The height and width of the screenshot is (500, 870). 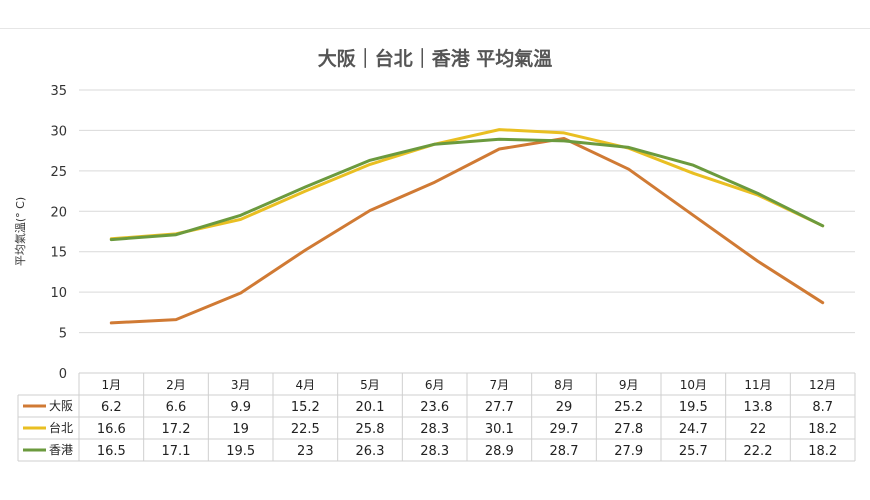 What do you see at coordinates (58, 172) in the screenshot?
I see `y-tick-label: 25` at bounding box center [58, 172].